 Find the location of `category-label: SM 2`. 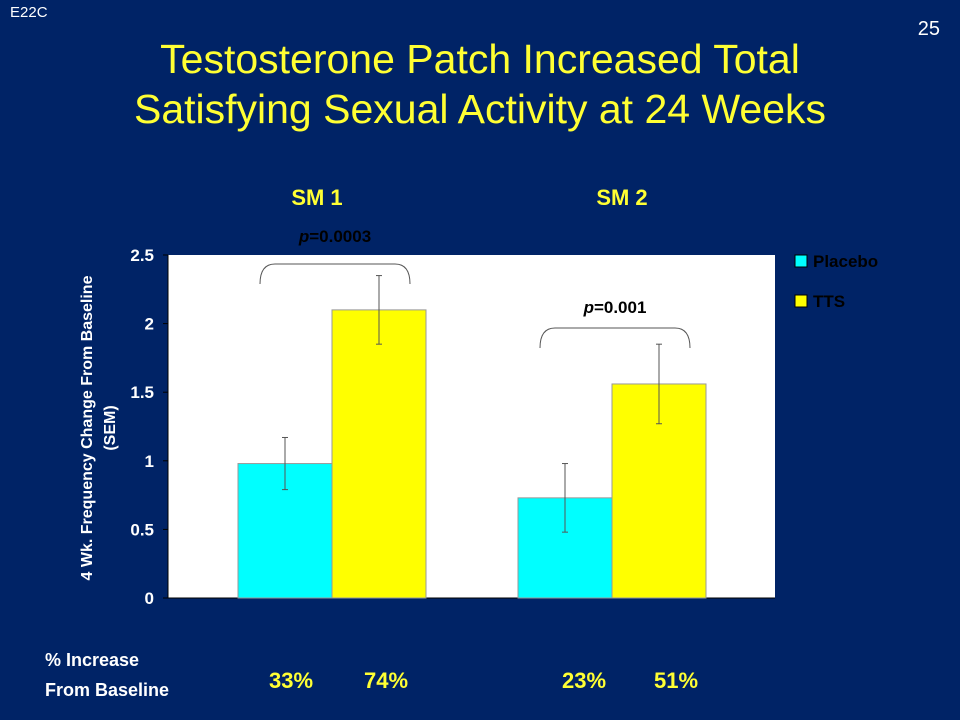

category-label: SM 2 is located at coordinates (621, 197).